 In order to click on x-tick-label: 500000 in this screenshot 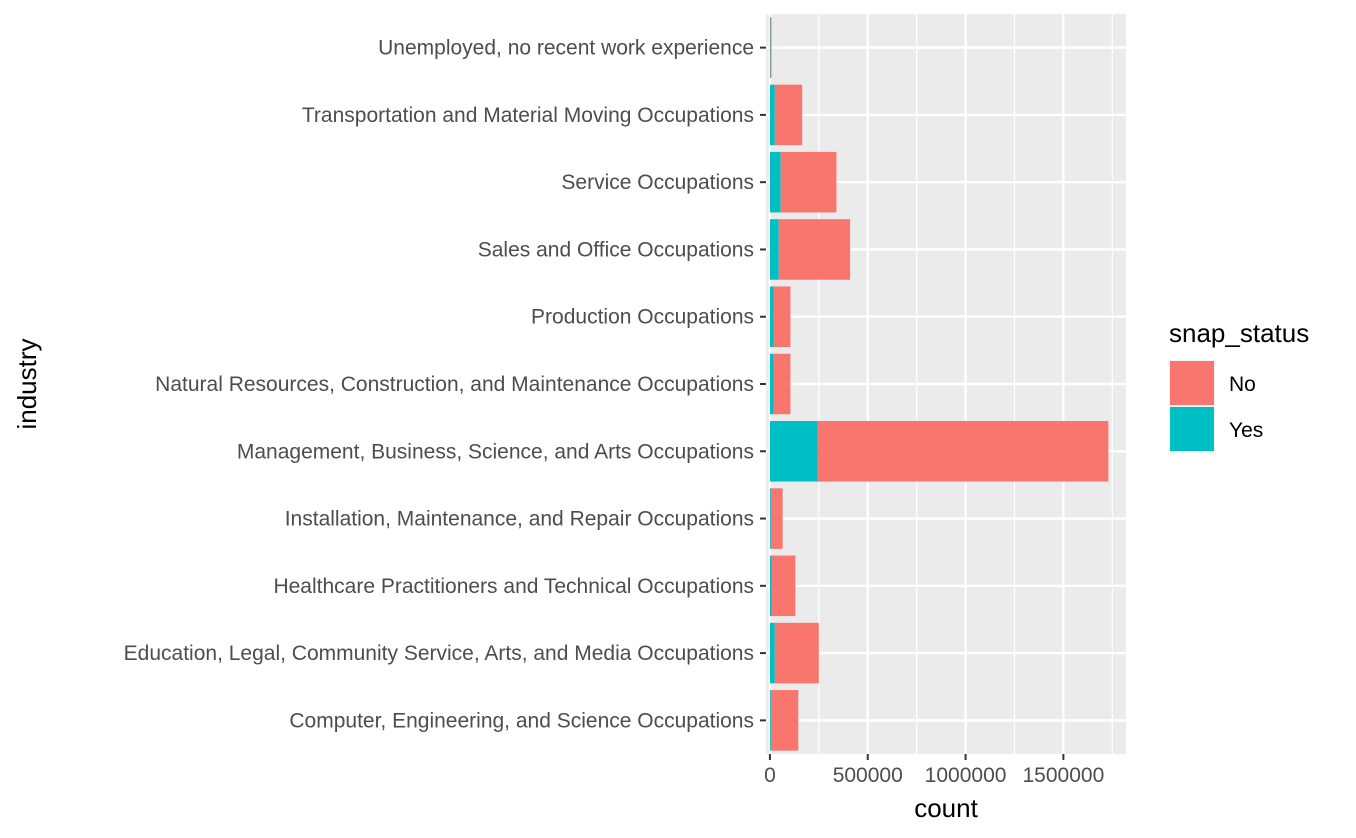, I will do `click(868, 775)`.